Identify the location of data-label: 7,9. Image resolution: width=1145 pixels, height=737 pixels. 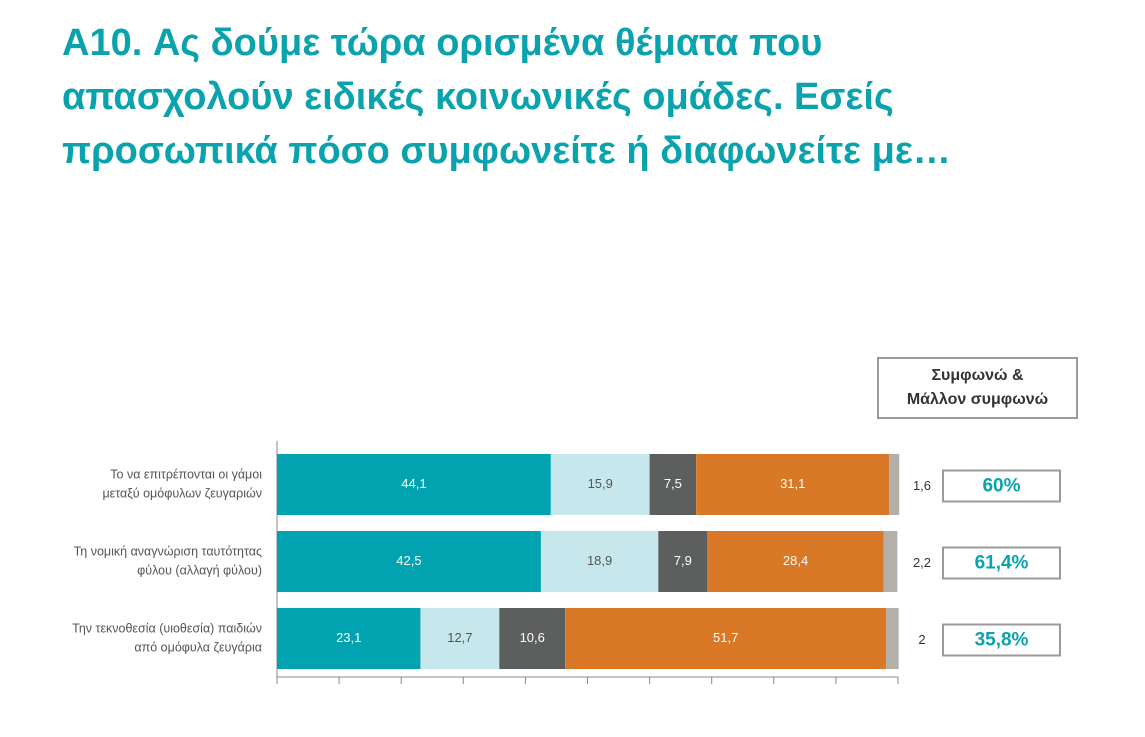
(683, 560).